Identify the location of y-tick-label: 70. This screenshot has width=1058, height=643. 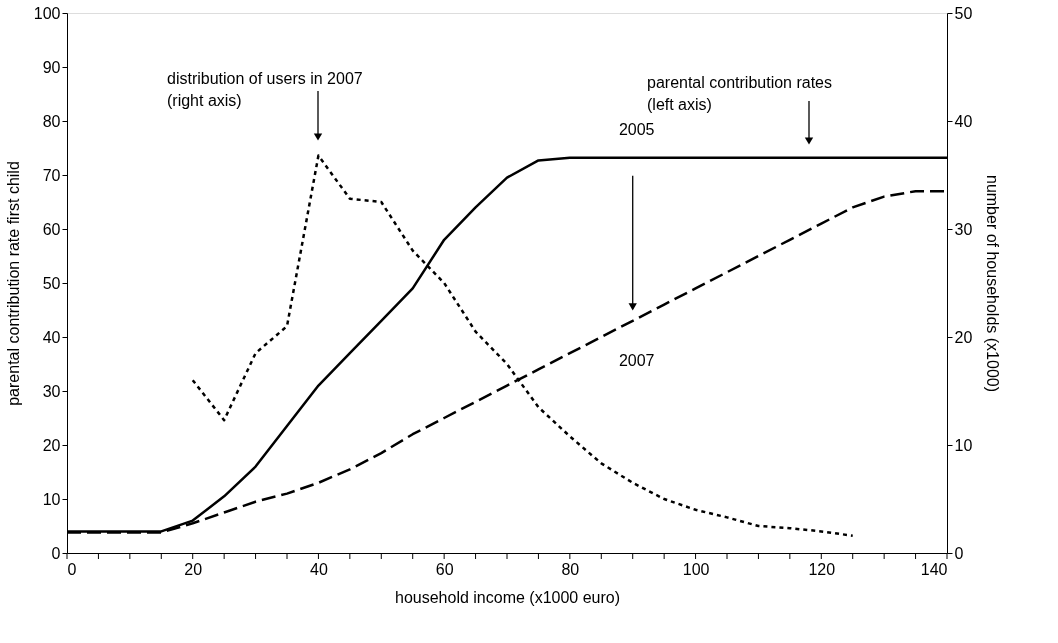
(51, 175).